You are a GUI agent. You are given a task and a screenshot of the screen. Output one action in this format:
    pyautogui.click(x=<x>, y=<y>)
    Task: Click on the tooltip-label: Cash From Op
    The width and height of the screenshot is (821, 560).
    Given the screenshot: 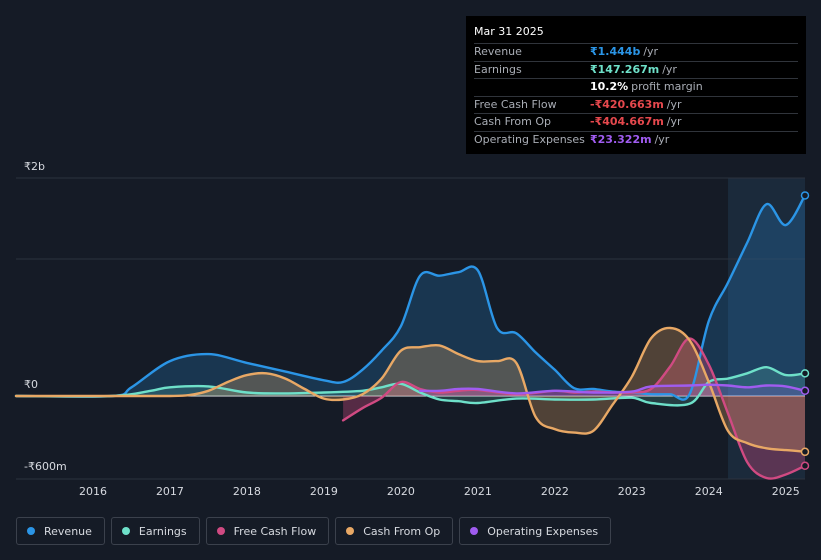 What is the action you would take?
    pyautogui.click(x=513, y=121)
    